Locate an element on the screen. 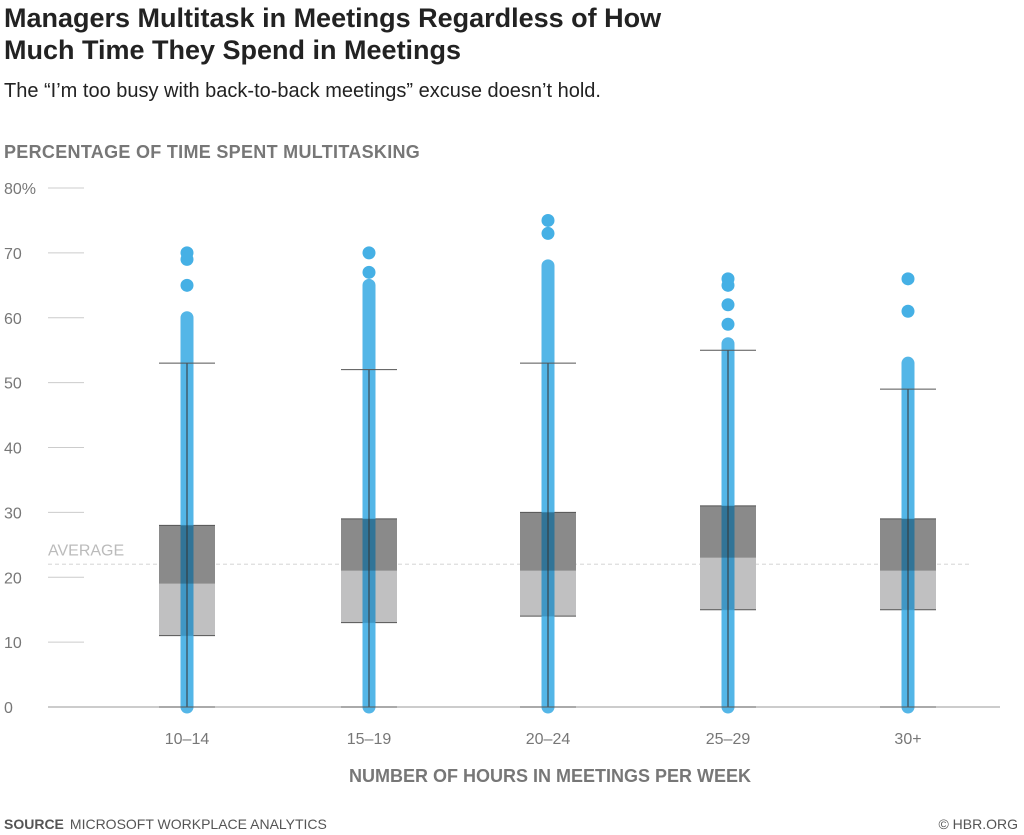  y-tick-label: 80% is located at coordinates (20, 189).